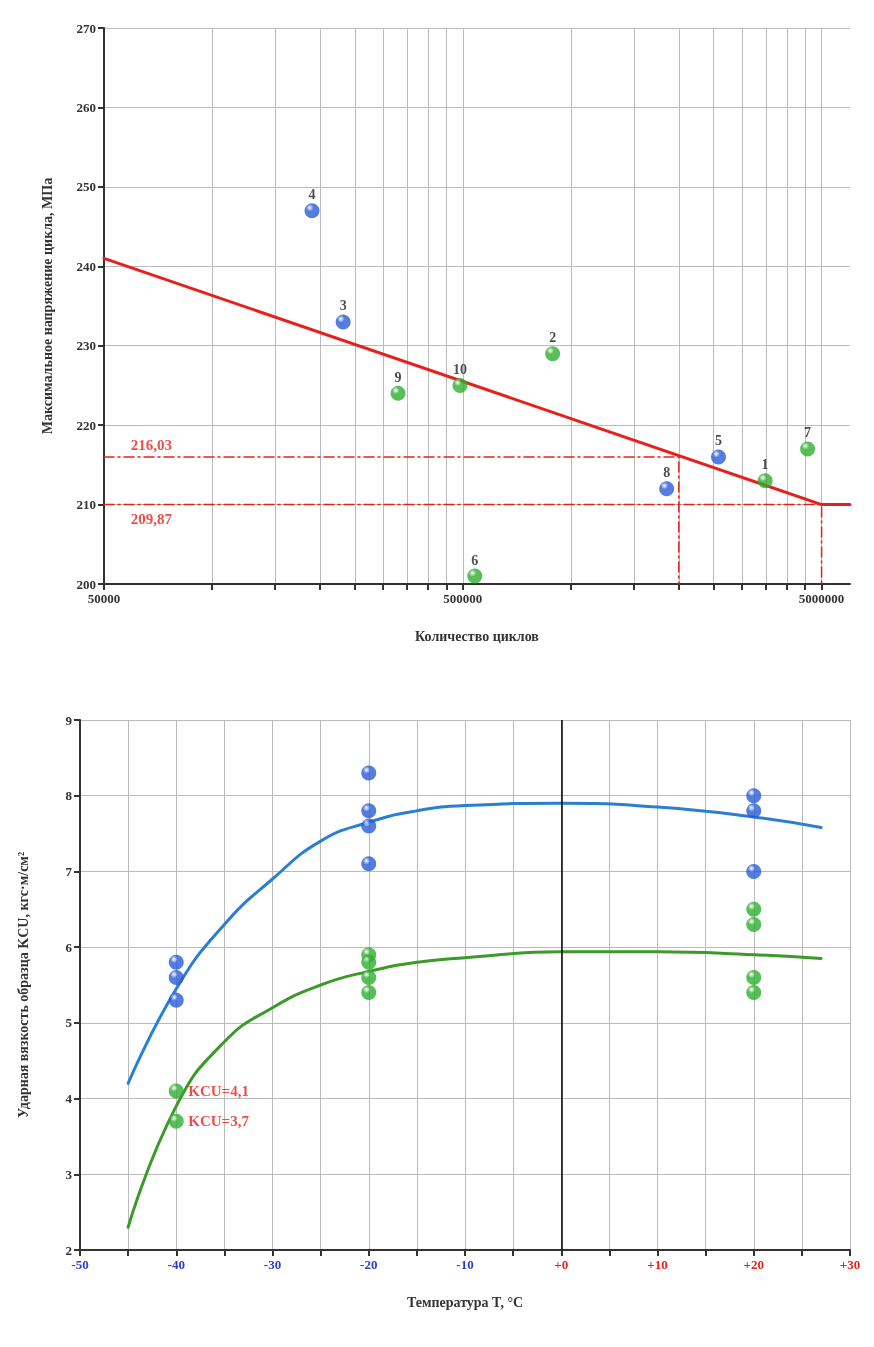 This screenshot has width=874, height=1347. What do you see at coordinates (86, 584) in the screenshot?
I see `y-tick-label: 200` at bounding box center [86, 584].